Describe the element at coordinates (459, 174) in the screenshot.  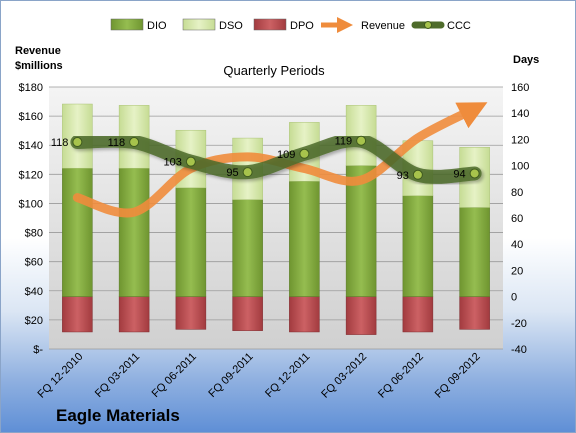
I see `ccc-data-label: 94` at that location.